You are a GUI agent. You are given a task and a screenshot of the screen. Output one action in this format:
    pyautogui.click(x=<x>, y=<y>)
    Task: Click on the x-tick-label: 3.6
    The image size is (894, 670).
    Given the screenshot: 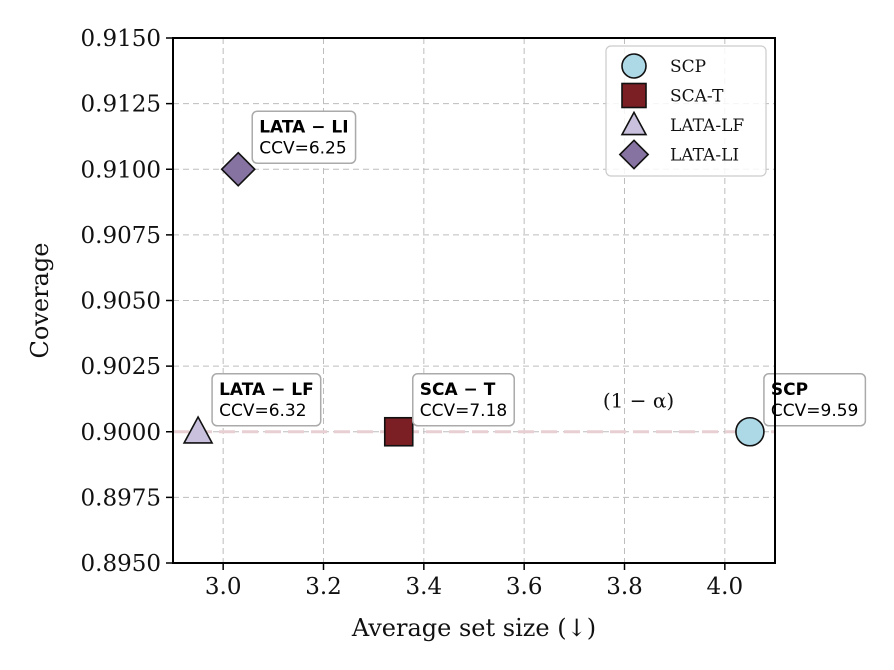 What is the action you would take?
    pyautogui.click(x=524, y=587)
    